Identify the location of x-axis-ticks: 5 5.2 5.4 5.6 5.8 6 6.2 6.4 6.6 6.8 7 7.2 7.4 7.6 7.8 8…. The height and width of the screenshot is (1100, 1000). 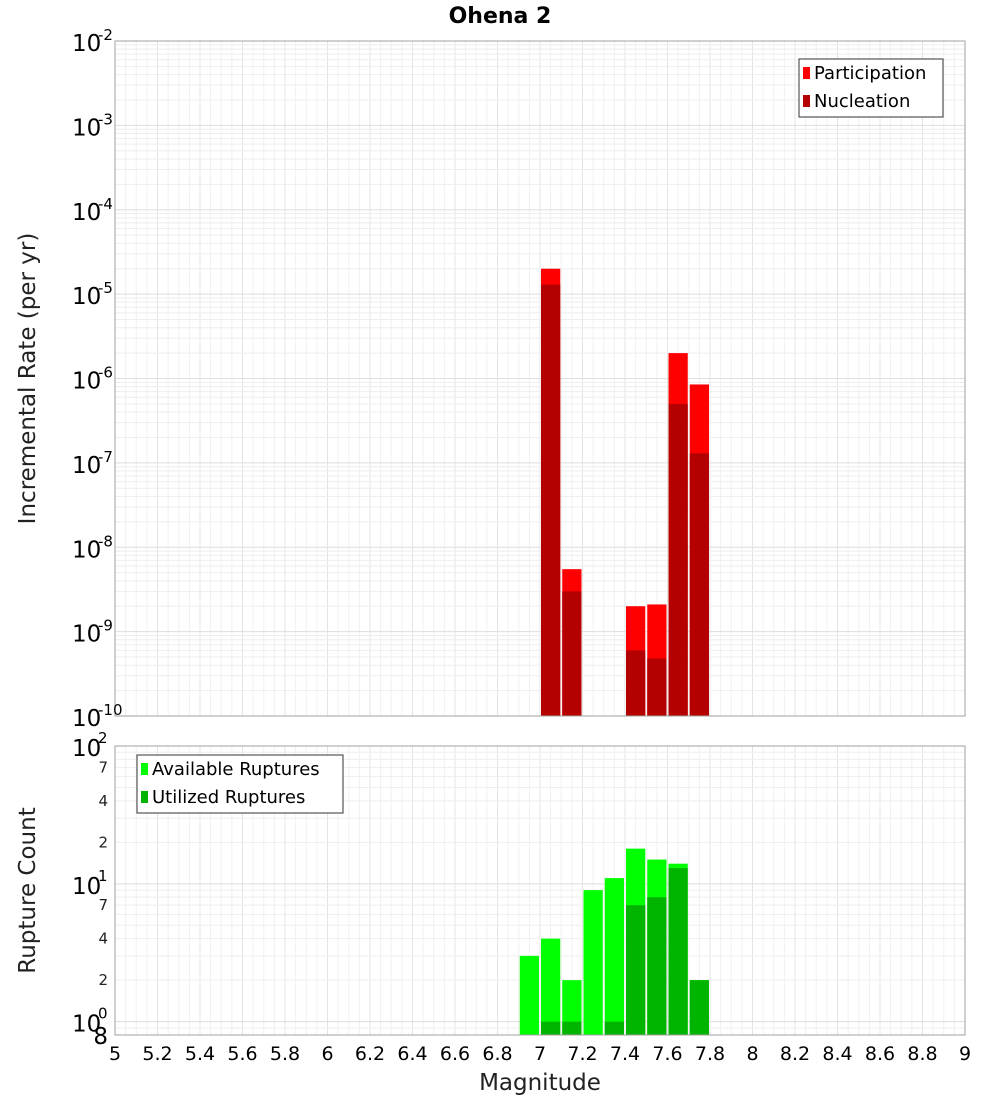
(540, 1054).